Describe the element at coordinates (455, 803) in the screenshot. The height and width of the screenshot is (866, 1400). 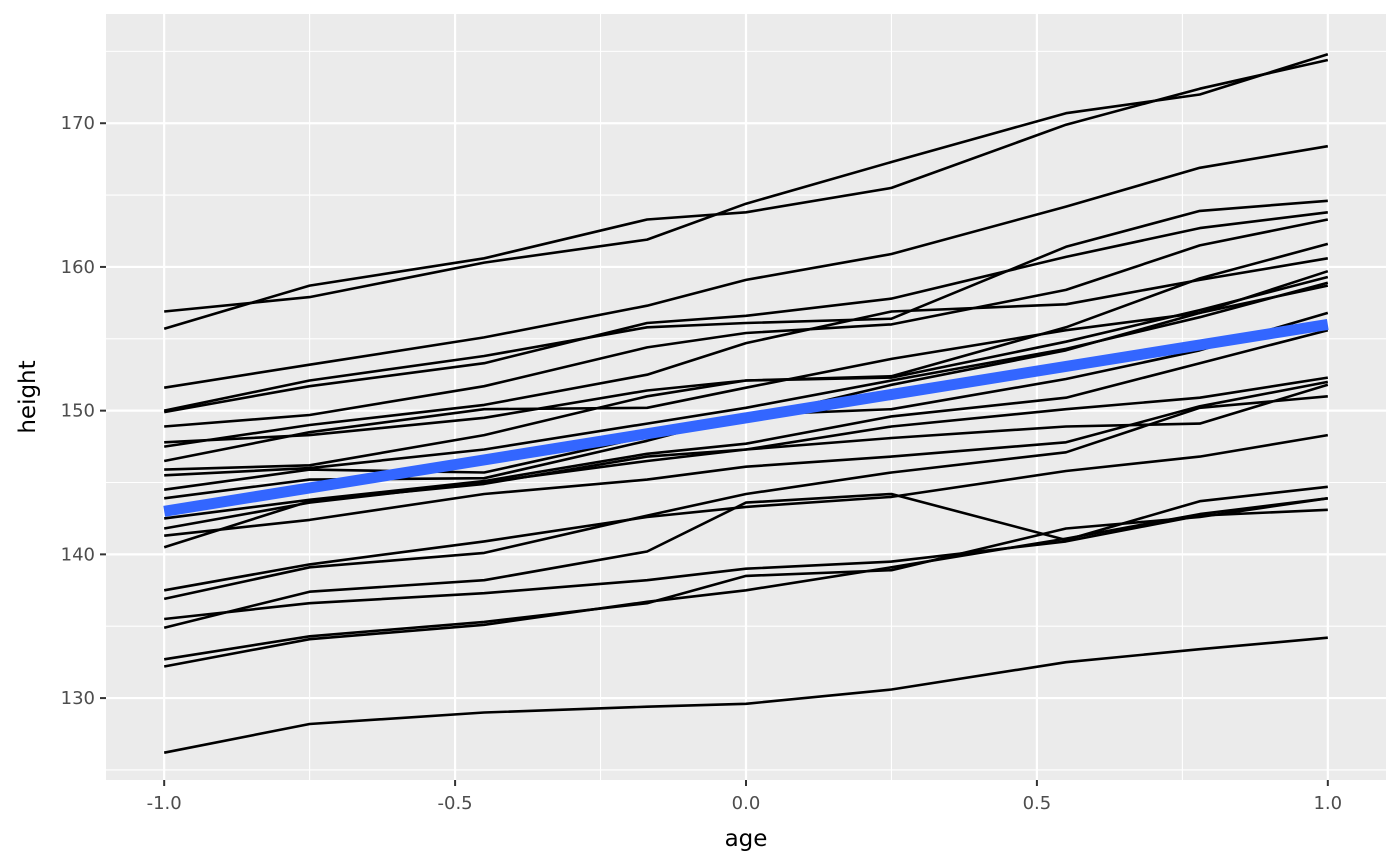
I see `x-tick-label: -0.5` at that location.